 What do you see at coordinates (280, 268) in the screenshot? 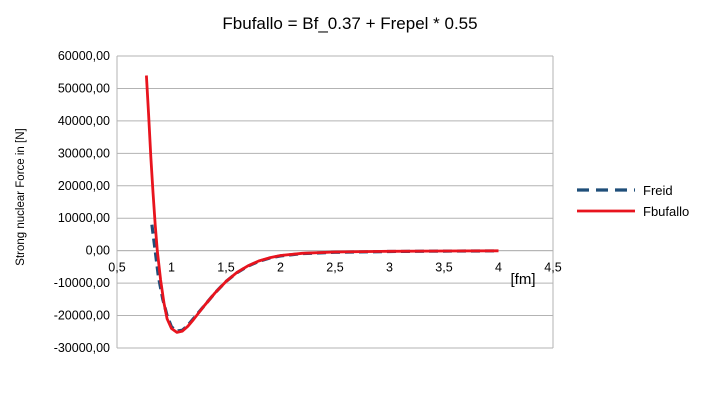
I see `x-tick-label: 2` at bounding box center [280, 268].